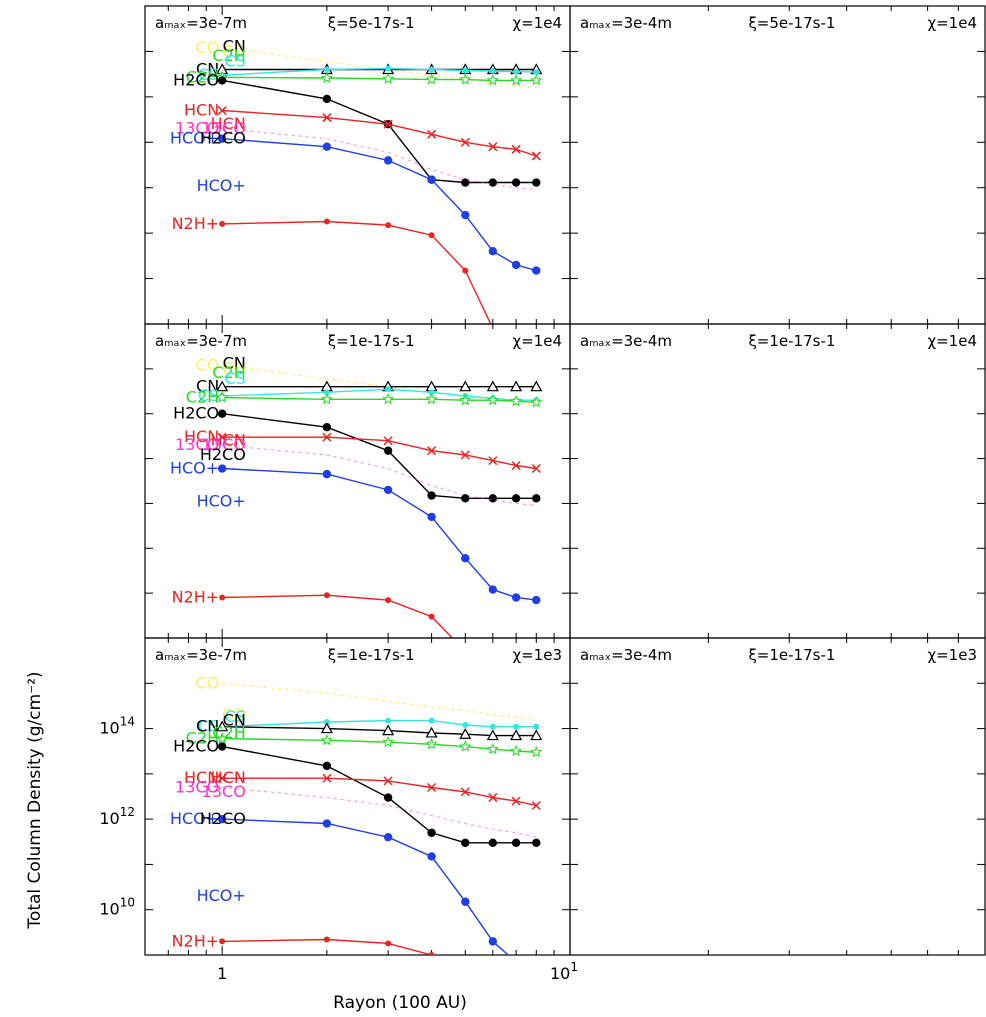  What do you see at coordinates (379, 639) in the screenshot?
I see `series-n2hplus-line` at bounding box center [379, 639].